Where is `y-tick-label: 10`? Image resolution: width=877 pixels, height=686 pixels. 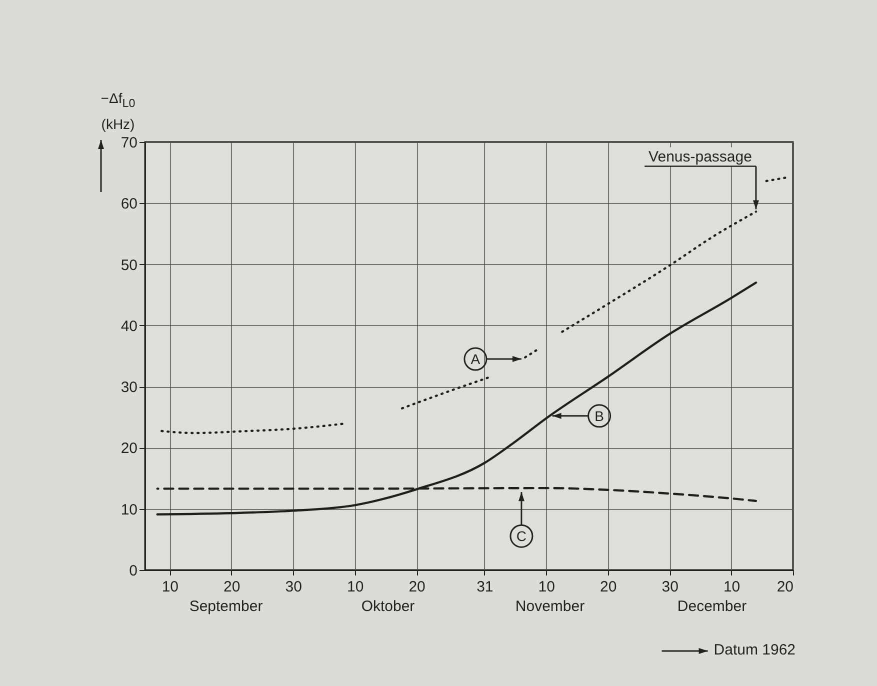 y-tick-label: 10 is located at coordinates (129, 509).